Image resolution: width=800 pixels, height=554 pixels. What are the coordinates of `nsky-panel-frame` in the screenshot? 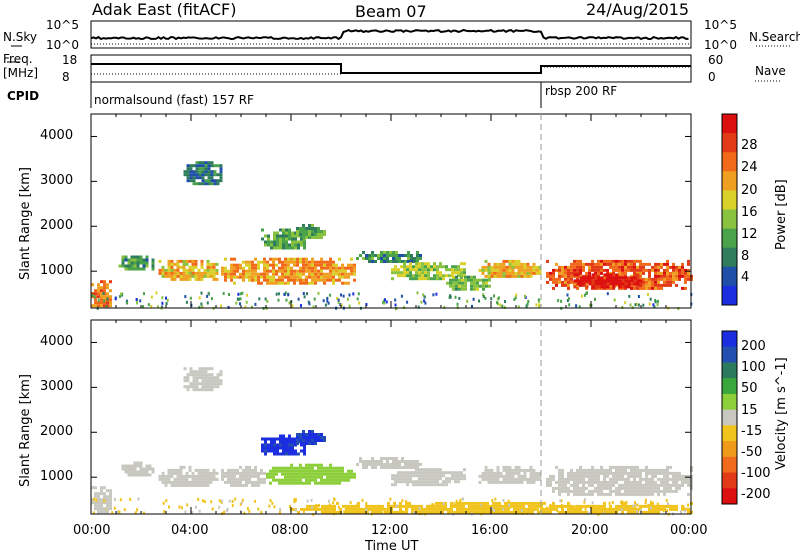 It's located at (391, 34).